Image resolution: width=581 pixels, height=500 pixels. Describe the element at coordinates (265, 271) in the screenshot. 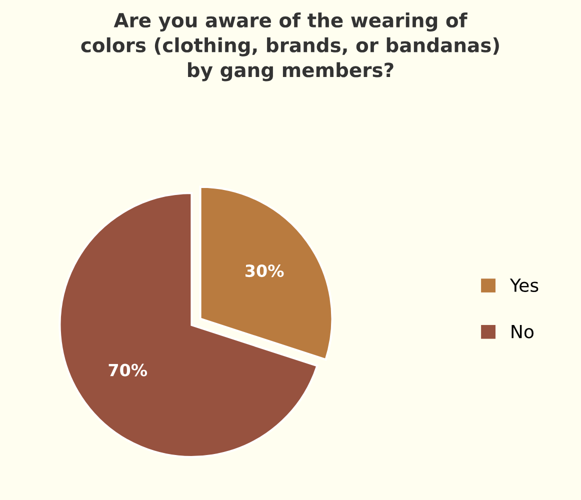

I see `data-label: 30%` at that location.